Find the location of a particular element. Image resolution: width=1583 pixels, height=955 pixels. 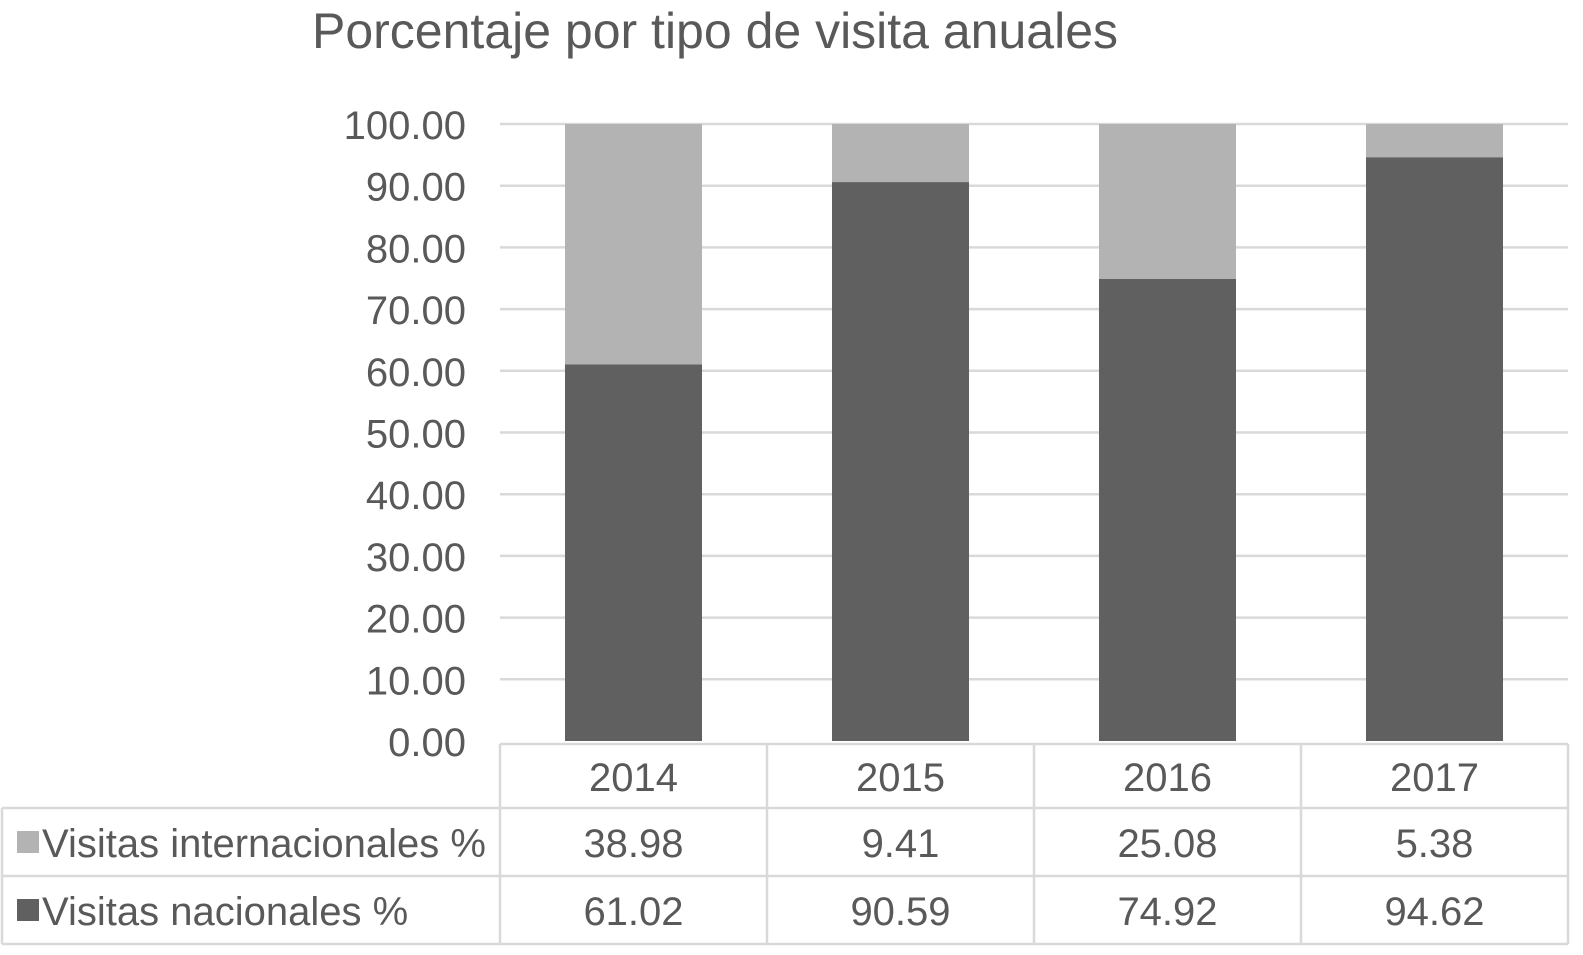

y-tick-label: 0.00 is located at coordinates (427, 743).